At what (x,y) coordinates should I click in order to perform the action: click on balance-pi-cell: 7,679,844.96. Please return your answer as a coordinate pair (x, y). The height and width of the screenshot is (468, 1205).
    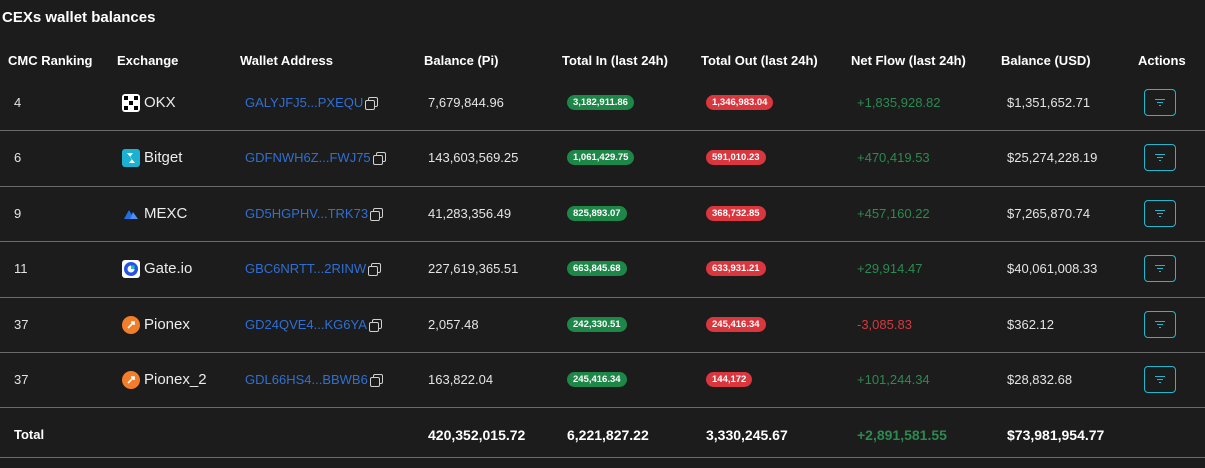
    Looking at the image, I should click on (466, 102).